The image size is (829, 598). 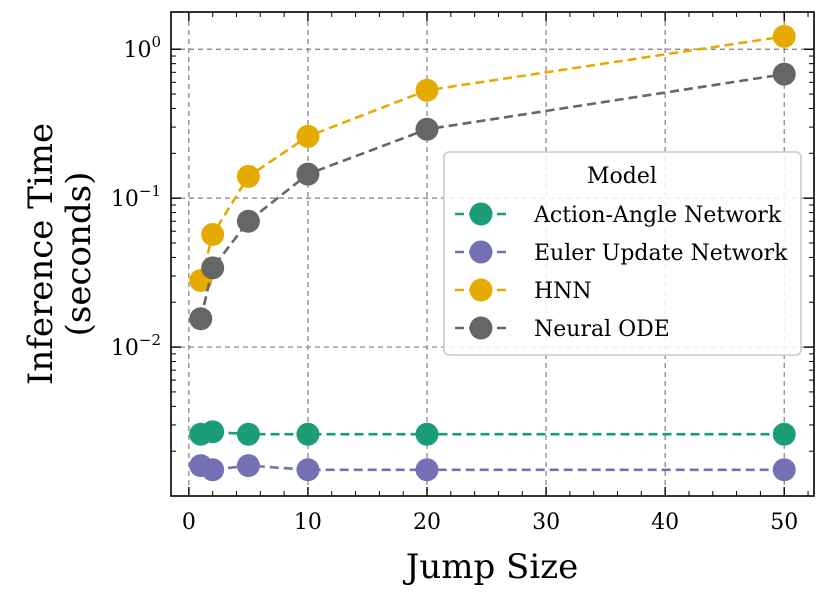 I want to click on legend-title: Model, so click(x=622, y=176).